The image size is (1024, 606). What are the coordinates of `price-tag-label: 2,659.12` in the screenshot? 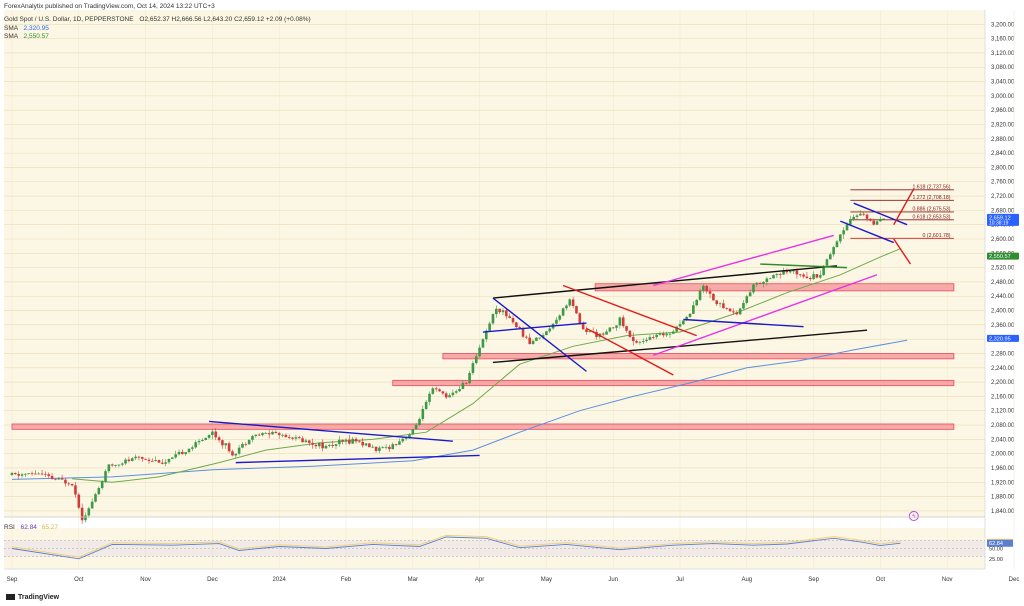 It's located at (1000, 218).